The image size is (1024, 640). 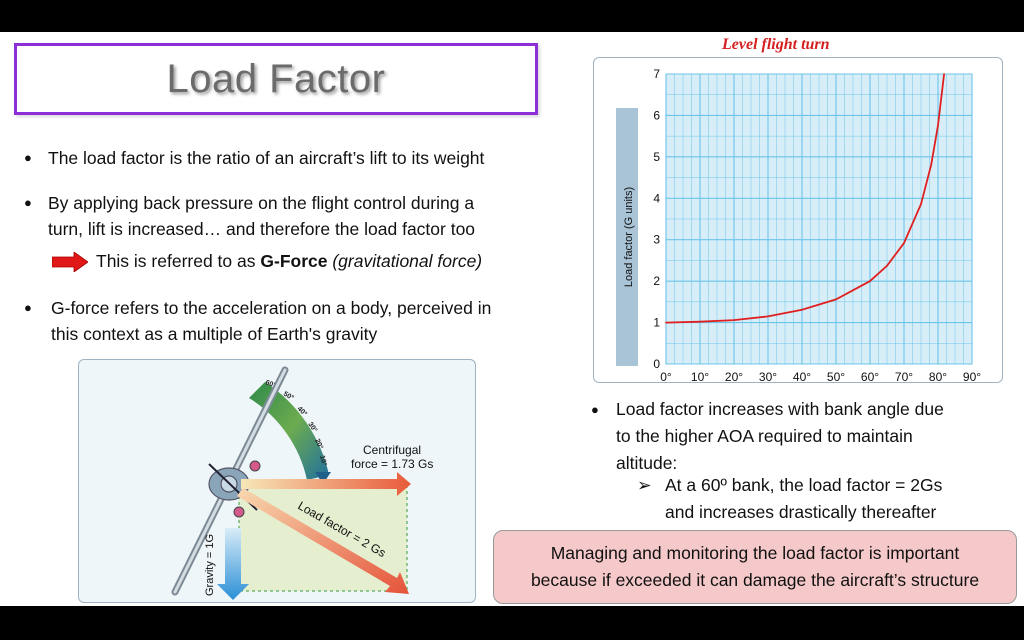 What do you see at coordinates (647, 463) in the screenshot?
I see `bullet-text-line3: altitude:` at bounding box center [647, 463].